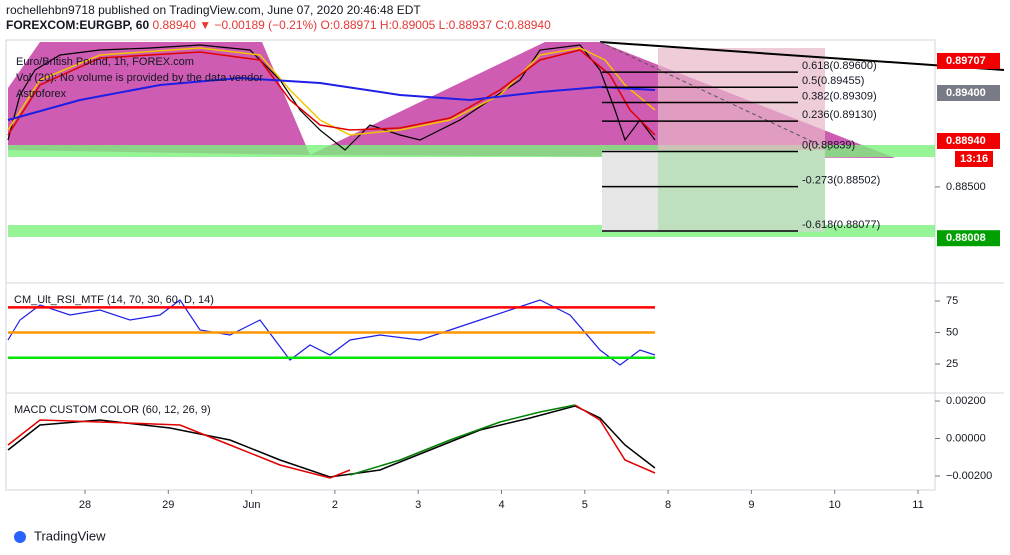 This screenshot has width=1010, height=555. Describe the element at coordinates (20, 537) in the screenshot. I see `logo` at that location.